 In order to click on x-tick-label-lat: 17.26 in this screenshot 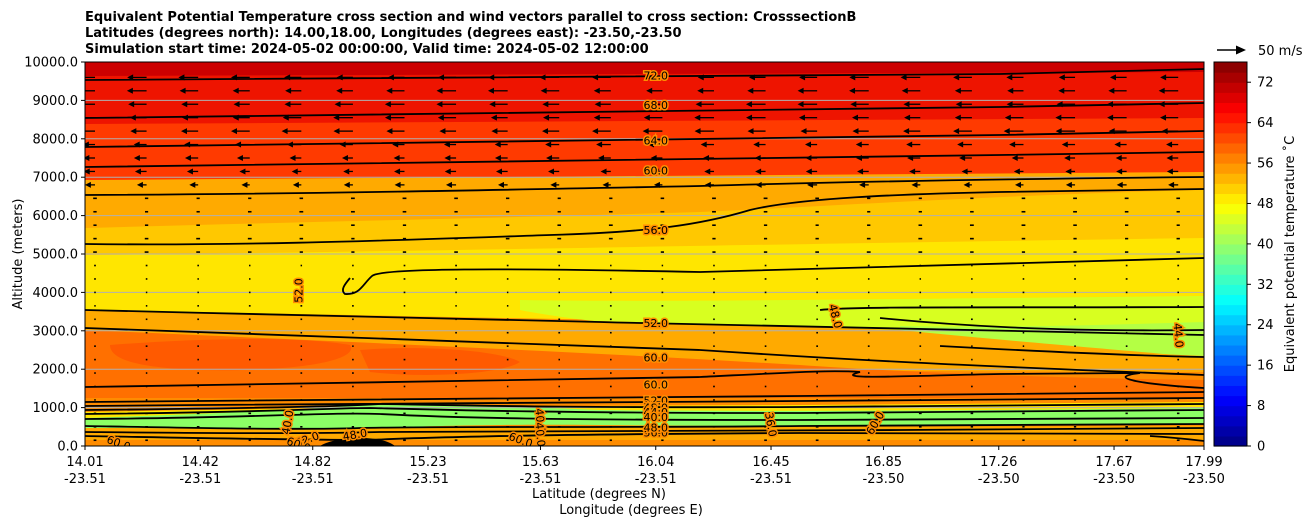, I will do `click(998, 462)`.